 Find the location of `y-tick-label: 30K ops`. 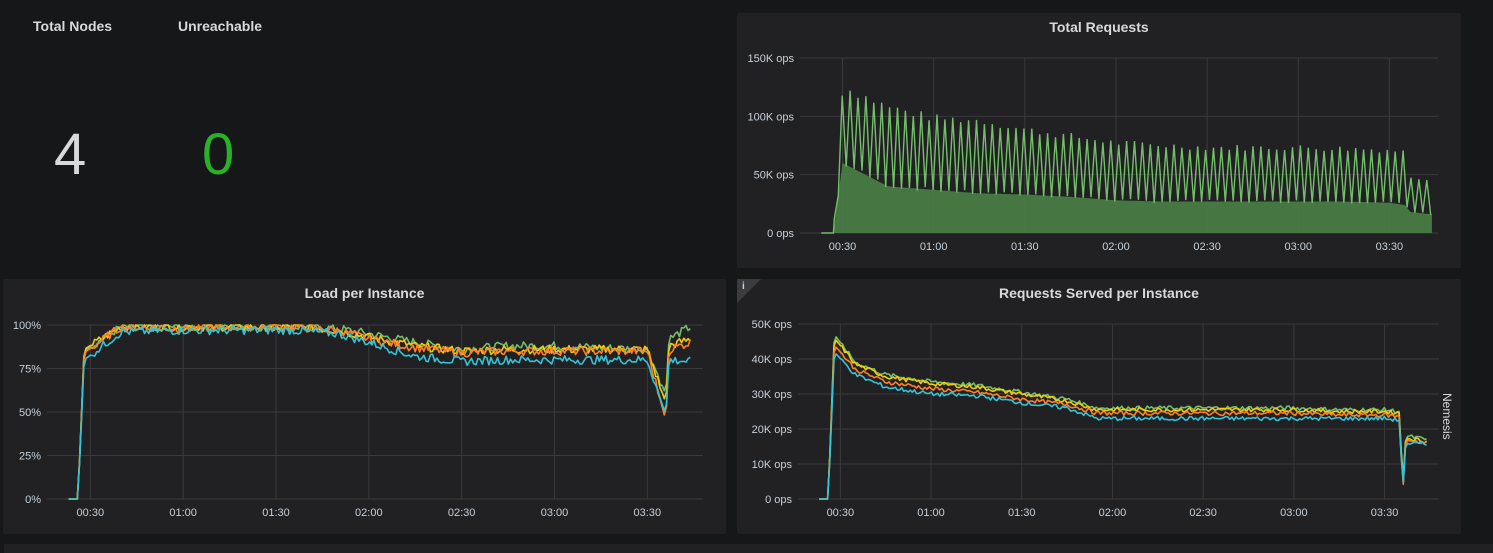

y-tick-label: 30K ops is located at coordinates (772, 395).